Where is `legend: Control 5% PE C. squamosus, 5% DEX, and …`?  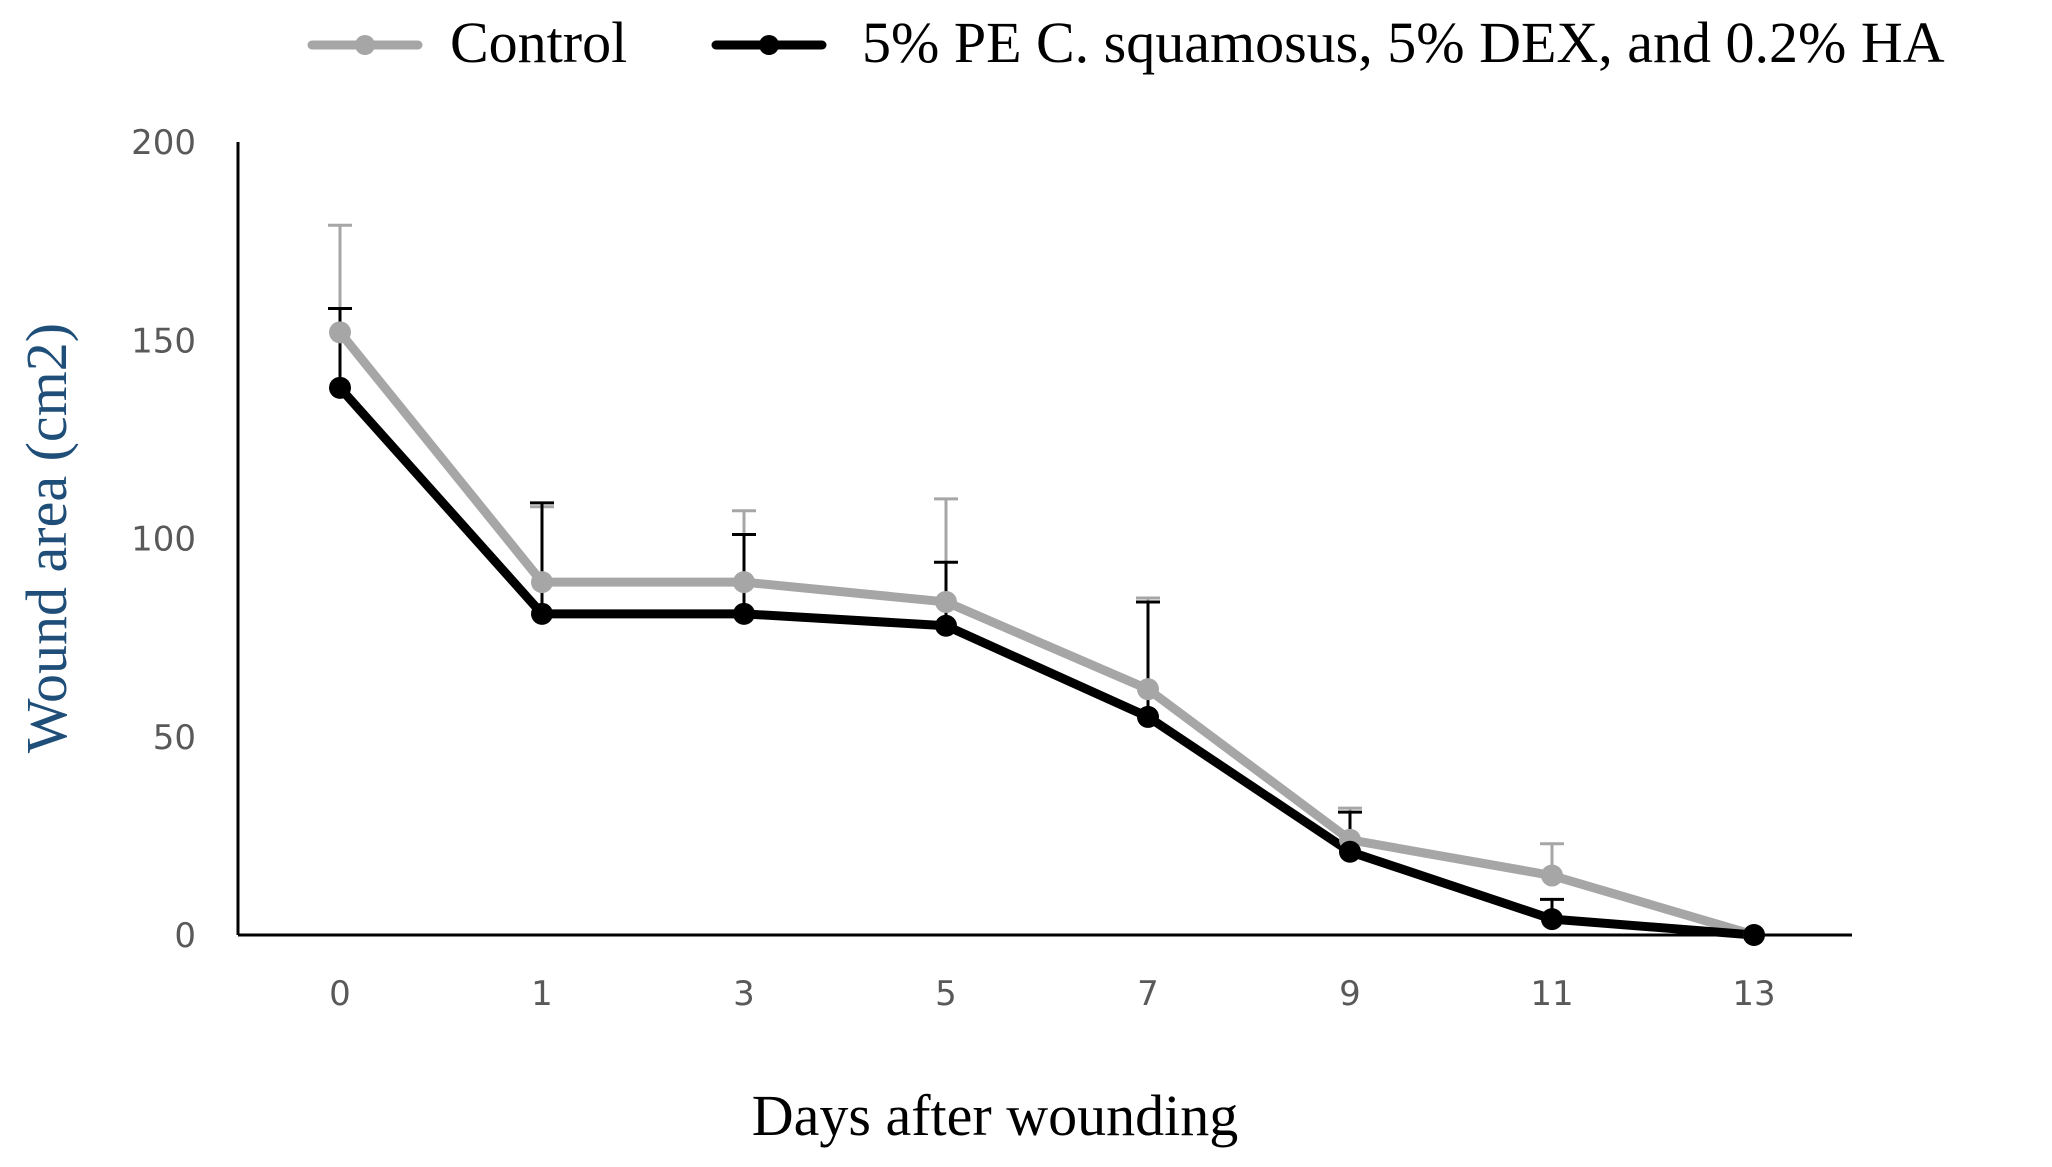
legend: Control 5% PE C. squamosus, 5% DEX, and … is located at coordinates (1126, 42).